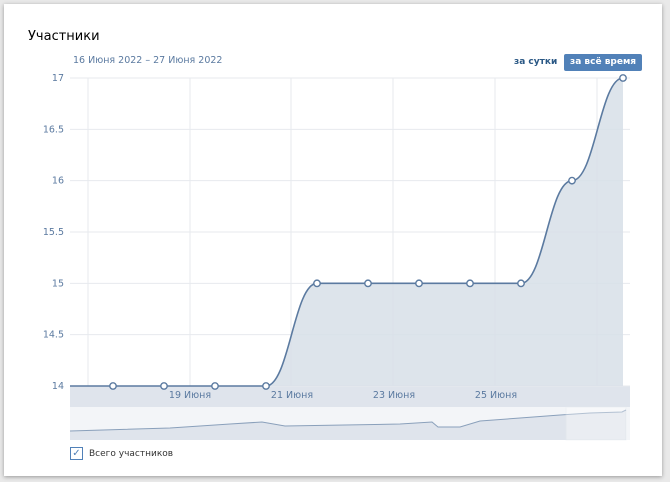  Describe the element at coordinates (53, 232) in the screenshot. I see `y-tick-label: 15.5` at that location.